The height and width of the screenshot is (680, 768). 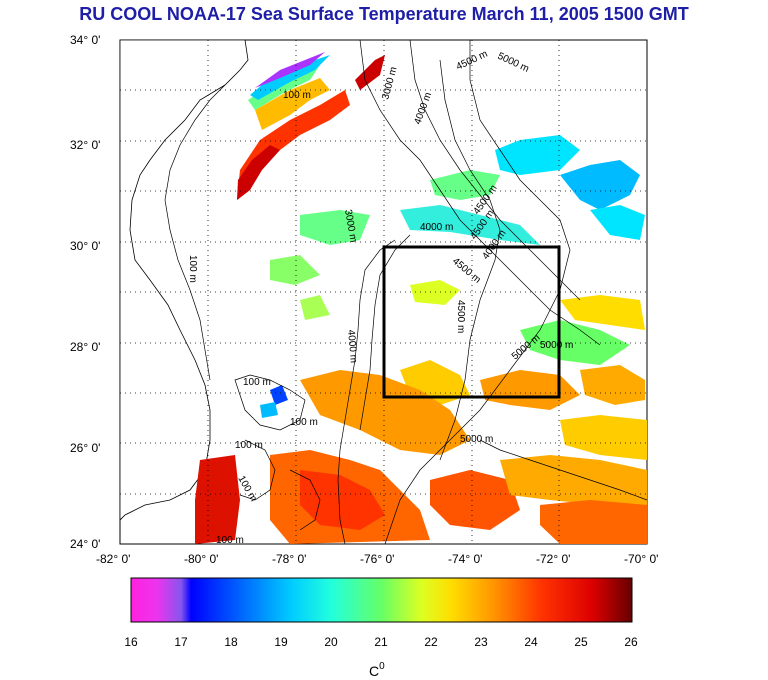 I want to click on lat-tick-label: 24° 0', so click(x=85, y=544).